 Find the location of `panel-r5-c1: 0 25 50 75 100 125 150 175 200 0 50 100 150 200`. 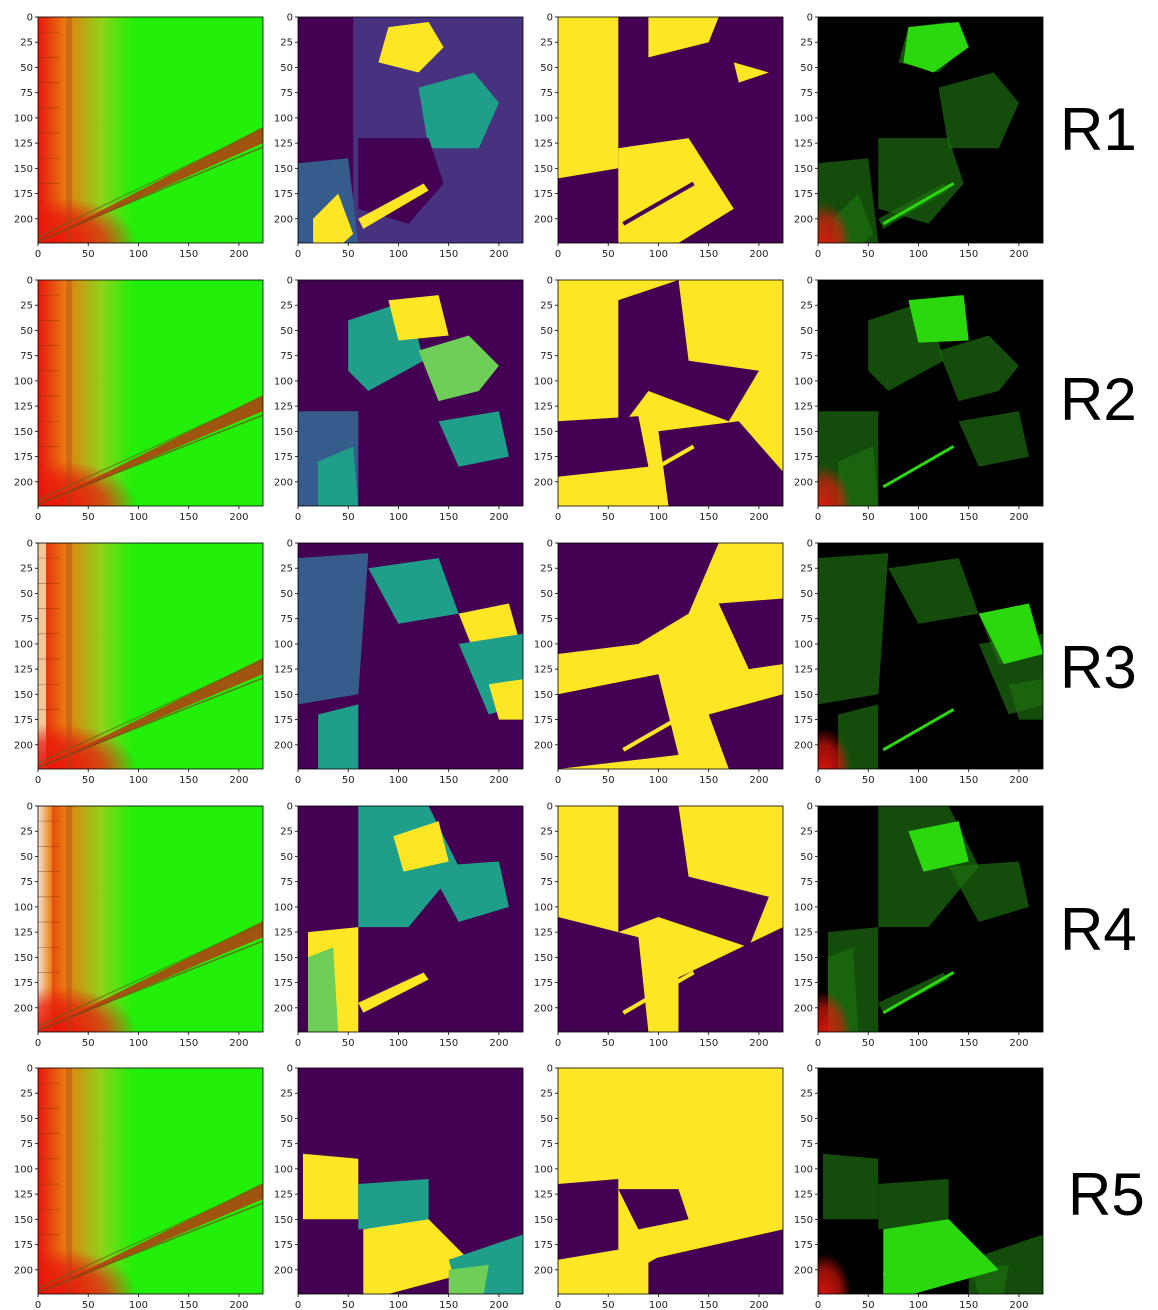

panel-r5-c1: 0 25 50 75 100 125 150 175 200 0 50 100 150 200 is located at coordinates (139, 1187).